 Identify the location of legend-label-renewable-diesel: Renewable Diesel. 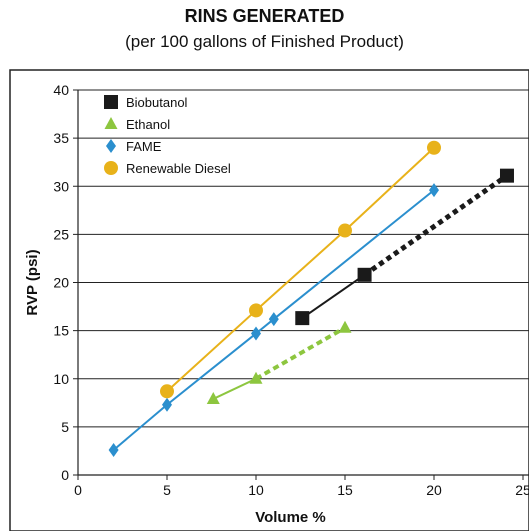
(178, 168).